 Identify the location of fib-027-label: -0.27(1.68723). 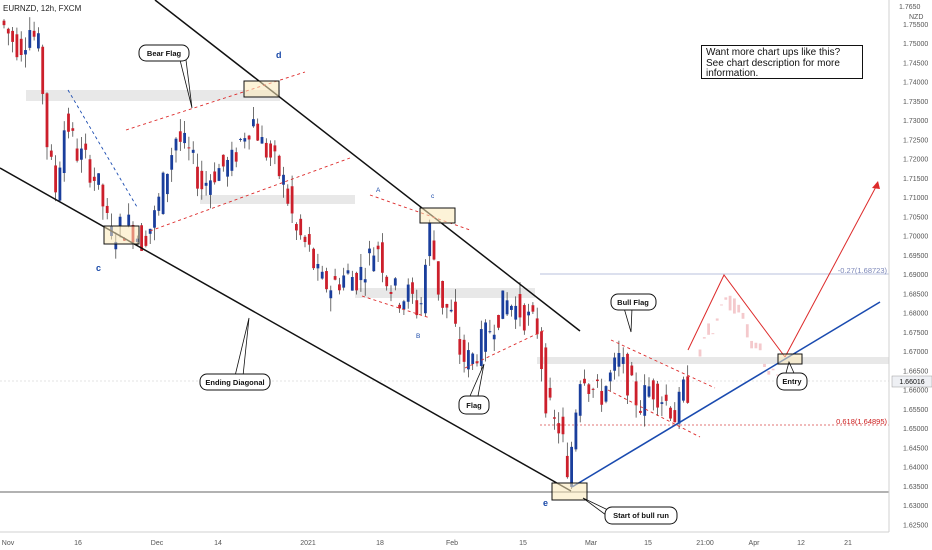
(863, 270).